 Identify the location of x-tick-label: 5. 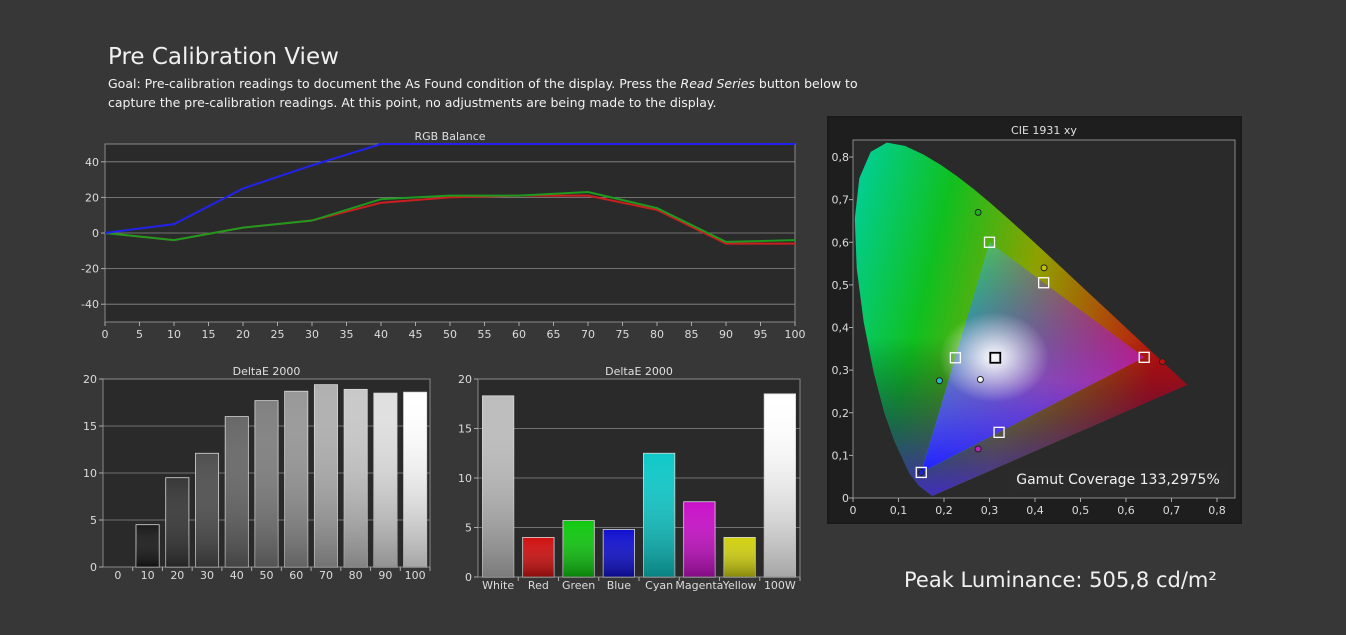
(139, 334).